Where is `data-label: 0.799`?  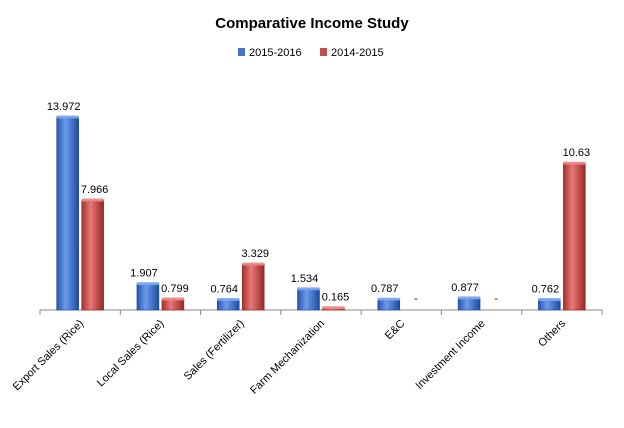 data-label: 0.799 is located at coordinates (175, 289).